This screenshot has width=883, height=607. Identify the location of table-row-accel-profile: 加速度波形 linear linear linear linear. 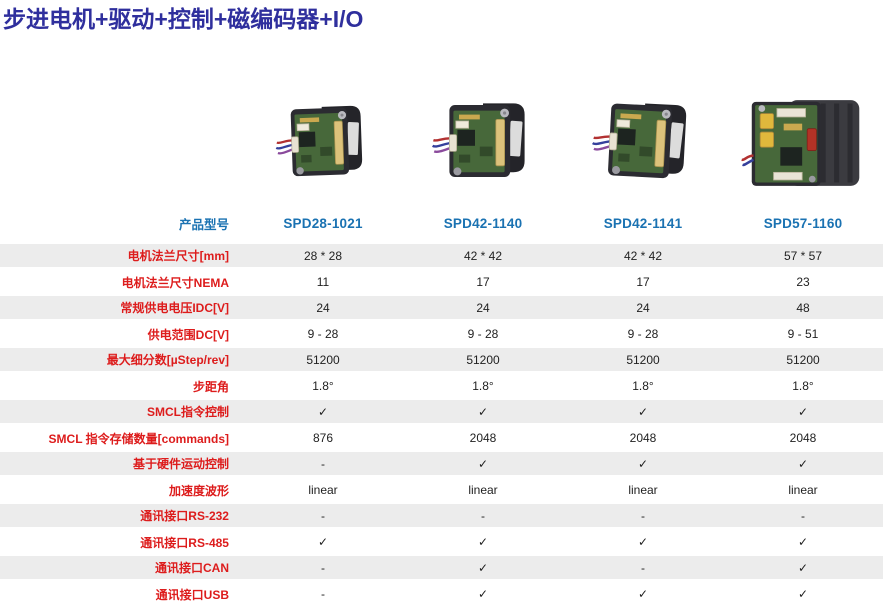
(441, 490).